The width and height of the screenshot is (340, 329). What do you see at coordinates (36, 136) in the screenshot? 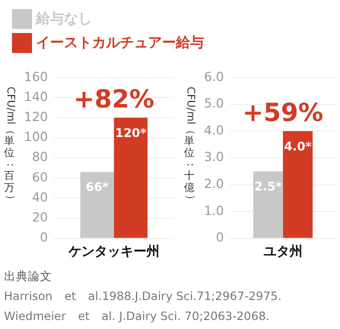
I see `y-tick-label: 100` at bounding box center [36, 136].